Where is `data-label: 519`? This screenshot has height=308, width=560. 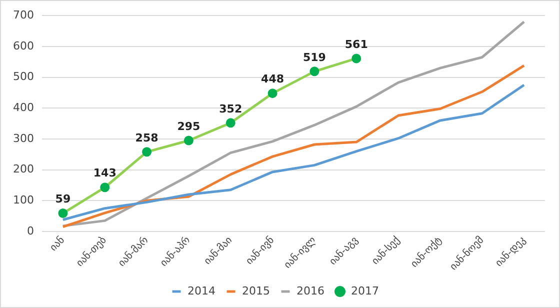 data-label: 519 is located at coordinates (314, 57).